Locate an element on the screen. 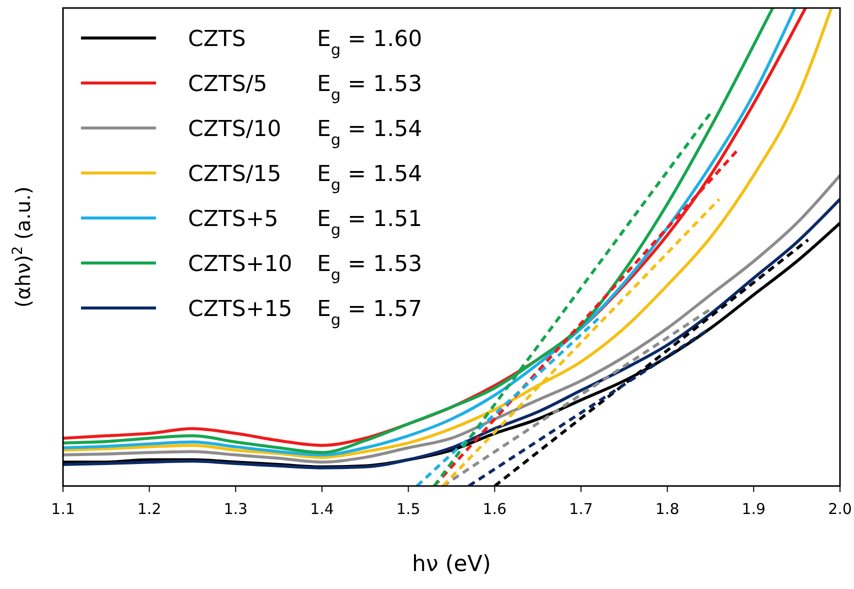  annotation: E$_{g}$ = 1.51 is located at coordinates (369, 223).